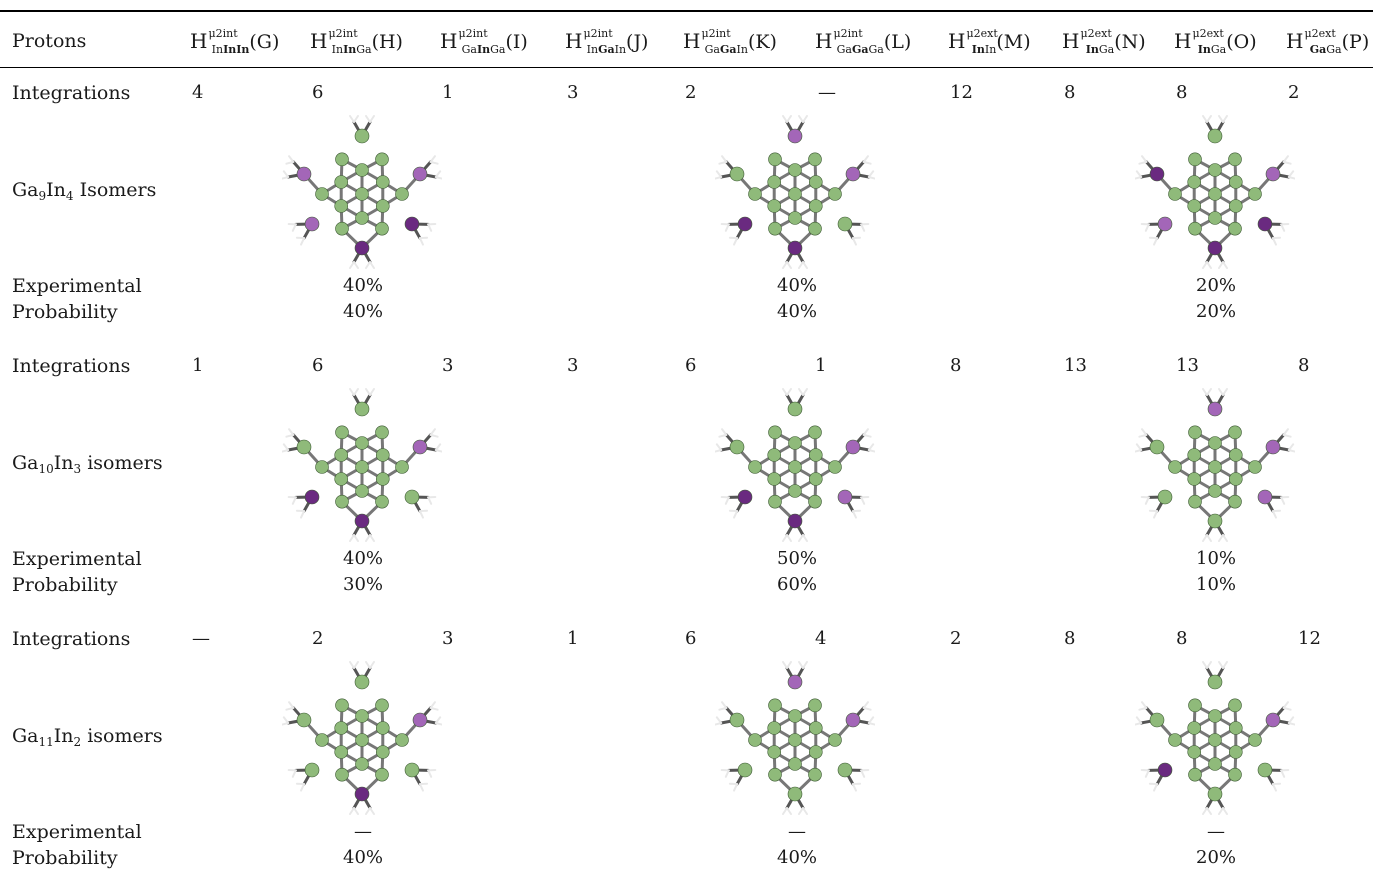 Image resolution: width=1373 pixels, height=887 pixels. Describe the element at coordinates (46, 469) in the screenshot. I see `ga-count: 10` at that location.